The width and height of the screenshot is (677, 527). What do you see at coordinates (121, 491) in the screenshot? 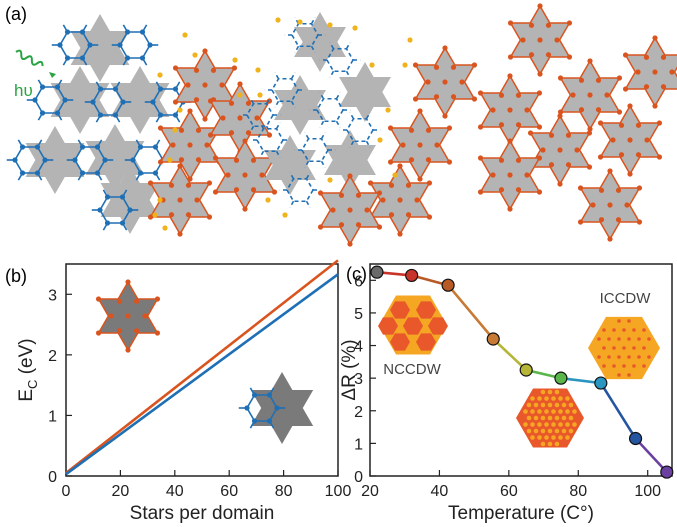
I see `chart-b-xtick-label: 20` at bounding box center [121, 491].